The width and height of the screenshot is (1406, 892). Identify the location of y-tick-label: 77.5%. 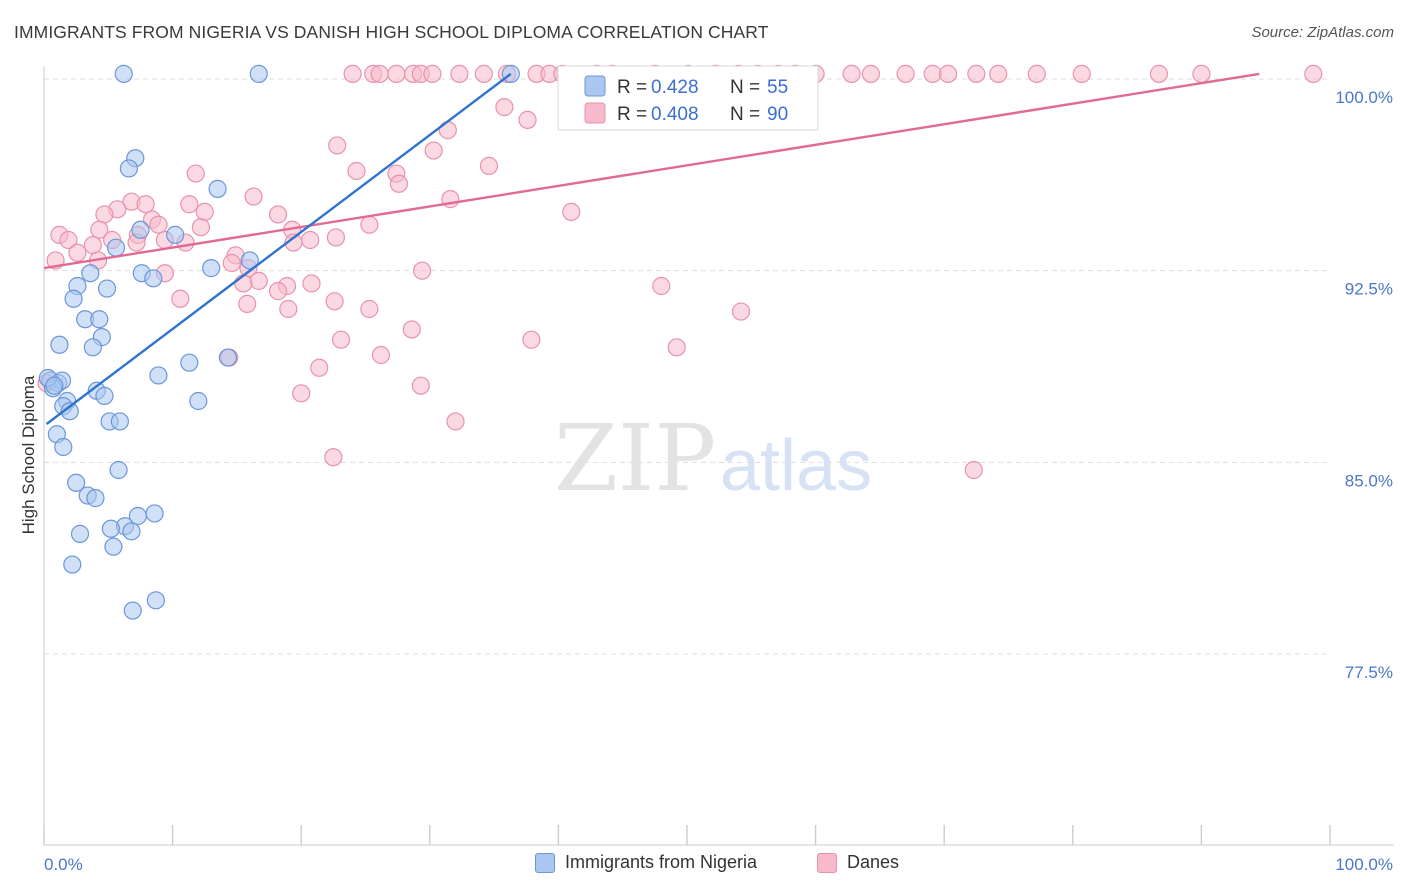
(1369, 672).